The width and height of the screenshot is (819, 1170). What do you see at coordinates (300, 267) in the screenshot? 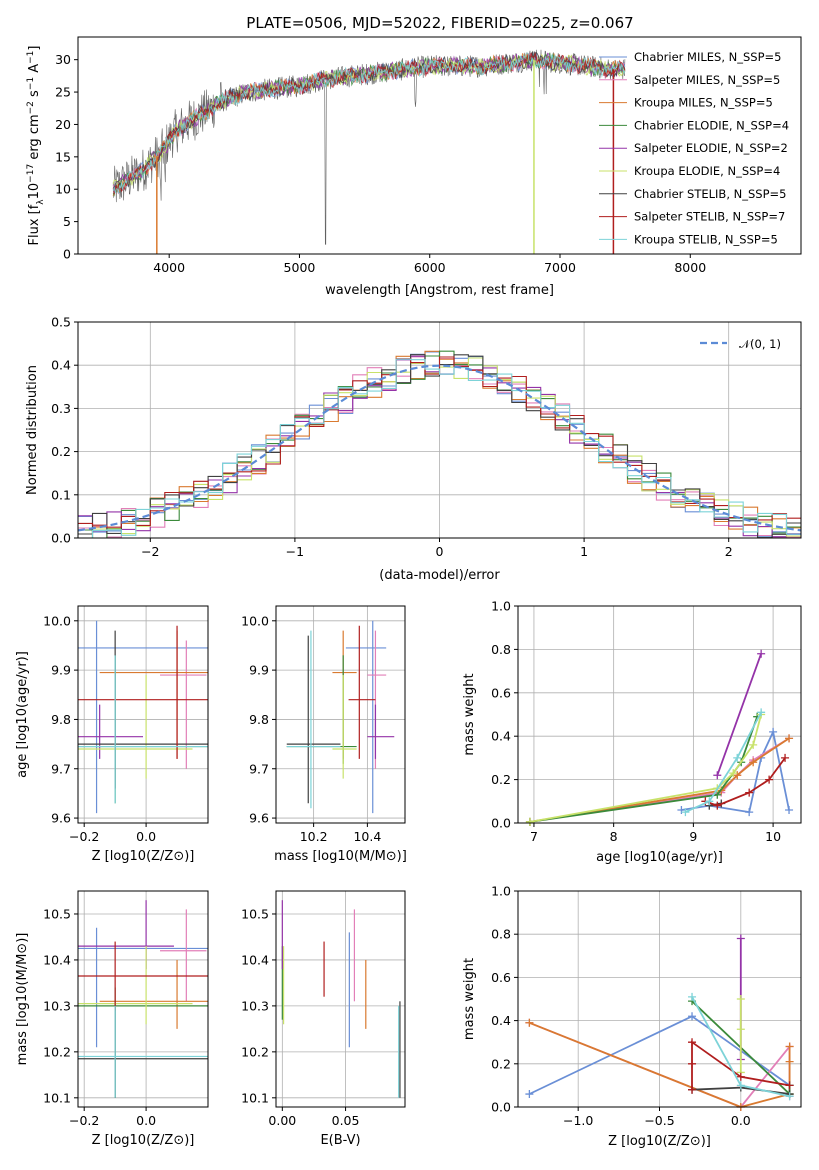
I see `x-tick-label: 5000` at bounding box center [300, 267].